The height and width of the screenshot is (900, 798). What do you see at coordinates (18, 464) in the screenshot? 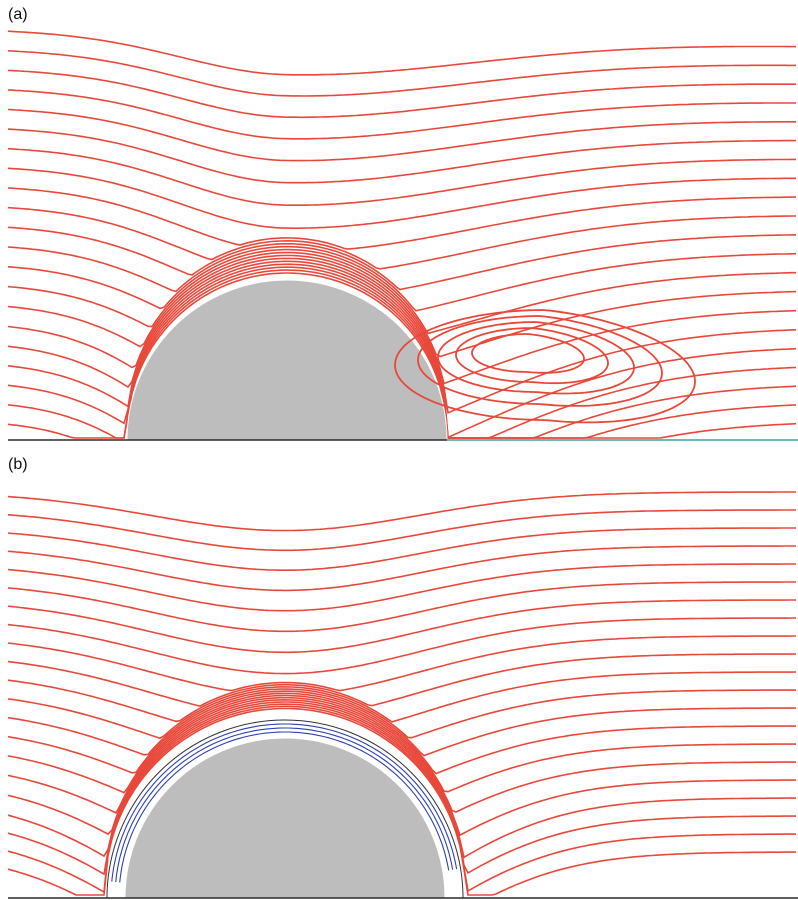
I see `panel-b-label: (b)` at bounding box center [18, 464].